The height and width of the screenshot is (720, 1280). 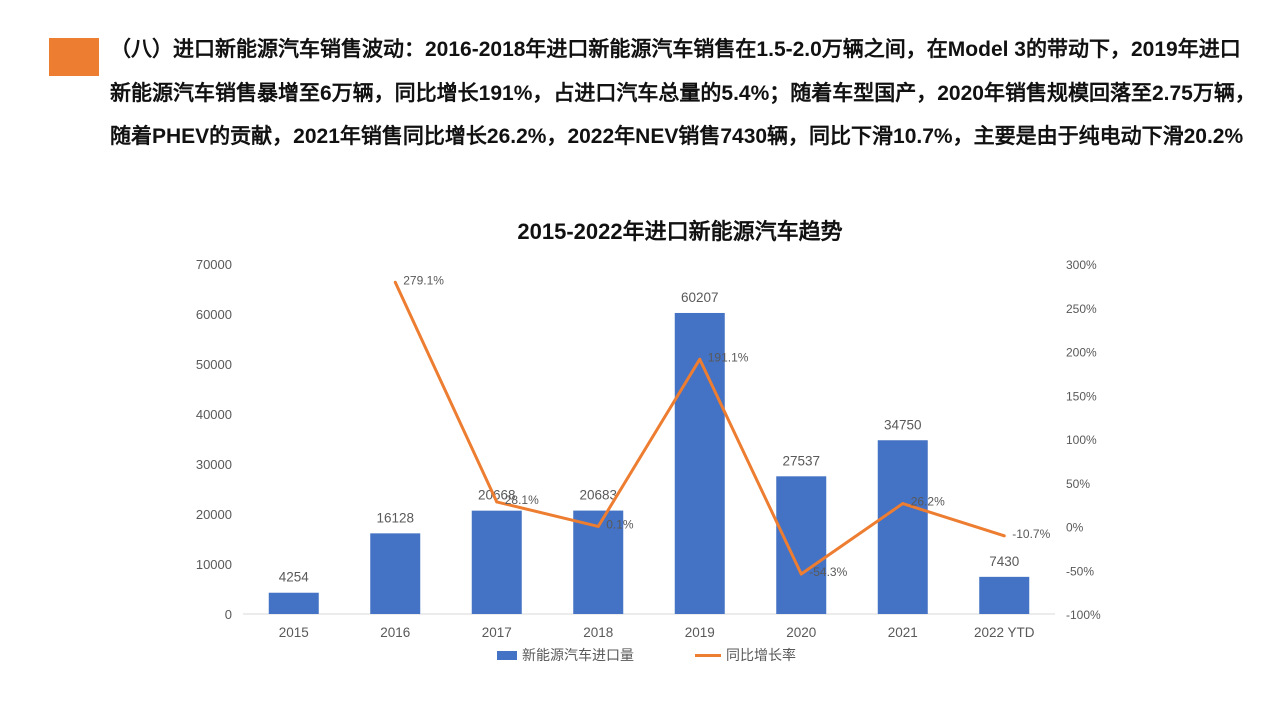 What do you see at coordinates (1075, 528) in the screenshot?
I see `y-right-tick-label: 0%` at bounding box center [1075, 528].